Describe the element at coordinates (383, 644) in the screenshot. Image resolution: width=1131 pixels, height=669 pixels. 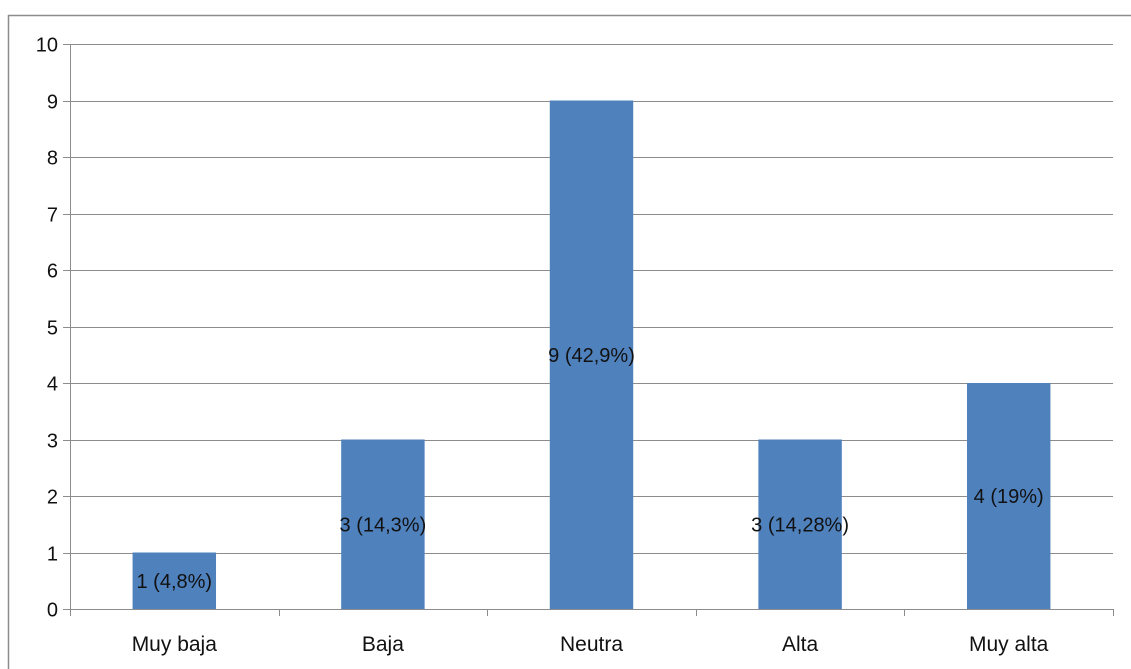
I see `x-tick-label: Baja` at that location.